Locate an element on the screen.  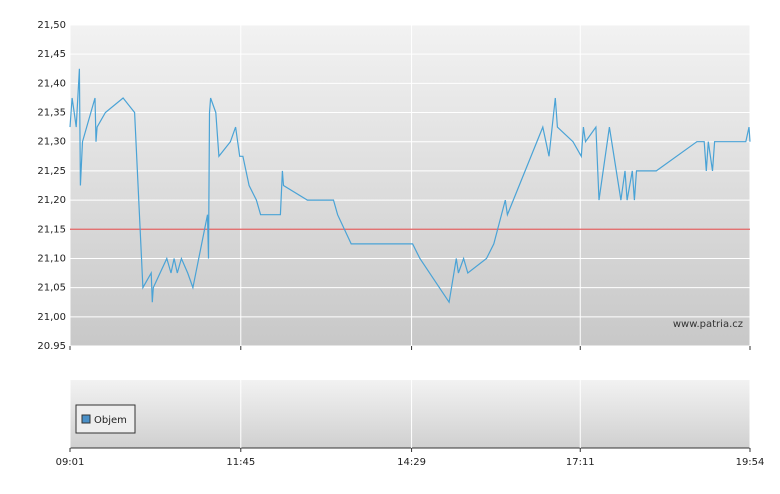
y-tick-label: 21,35 is located at coordinates (51, 113).